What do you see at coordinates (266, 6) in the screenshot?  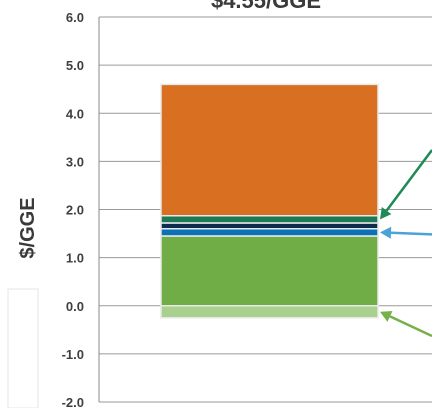 I see `chart-title: $4.55/GGE` at bounding box center [266, 6].